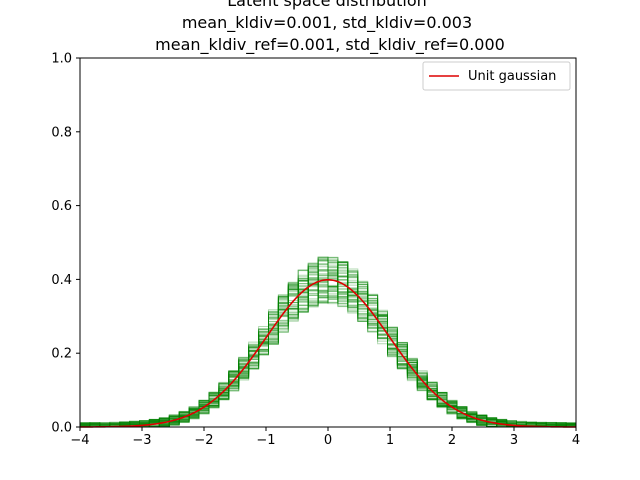  Describe the element at coordinates (327, 5) in the screenshot. I see `title-line-1: Latent space distribution` at that location.